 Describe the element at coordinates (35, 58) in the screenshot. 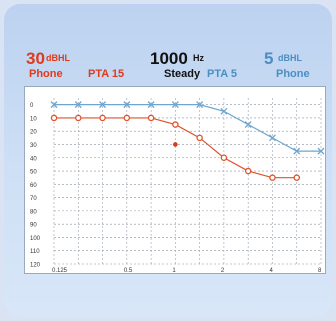

I see `left-level-value: 30` at that location.